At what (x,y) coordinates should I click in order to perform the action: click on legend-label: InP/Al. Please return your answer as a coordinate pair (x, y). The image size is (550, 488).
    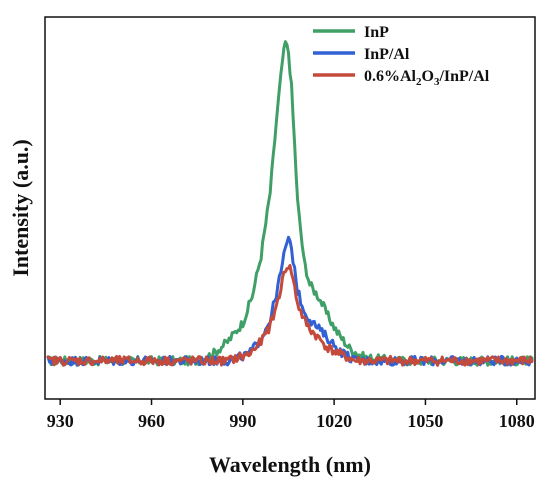
    Looking at the image, I should click on (387, 54).